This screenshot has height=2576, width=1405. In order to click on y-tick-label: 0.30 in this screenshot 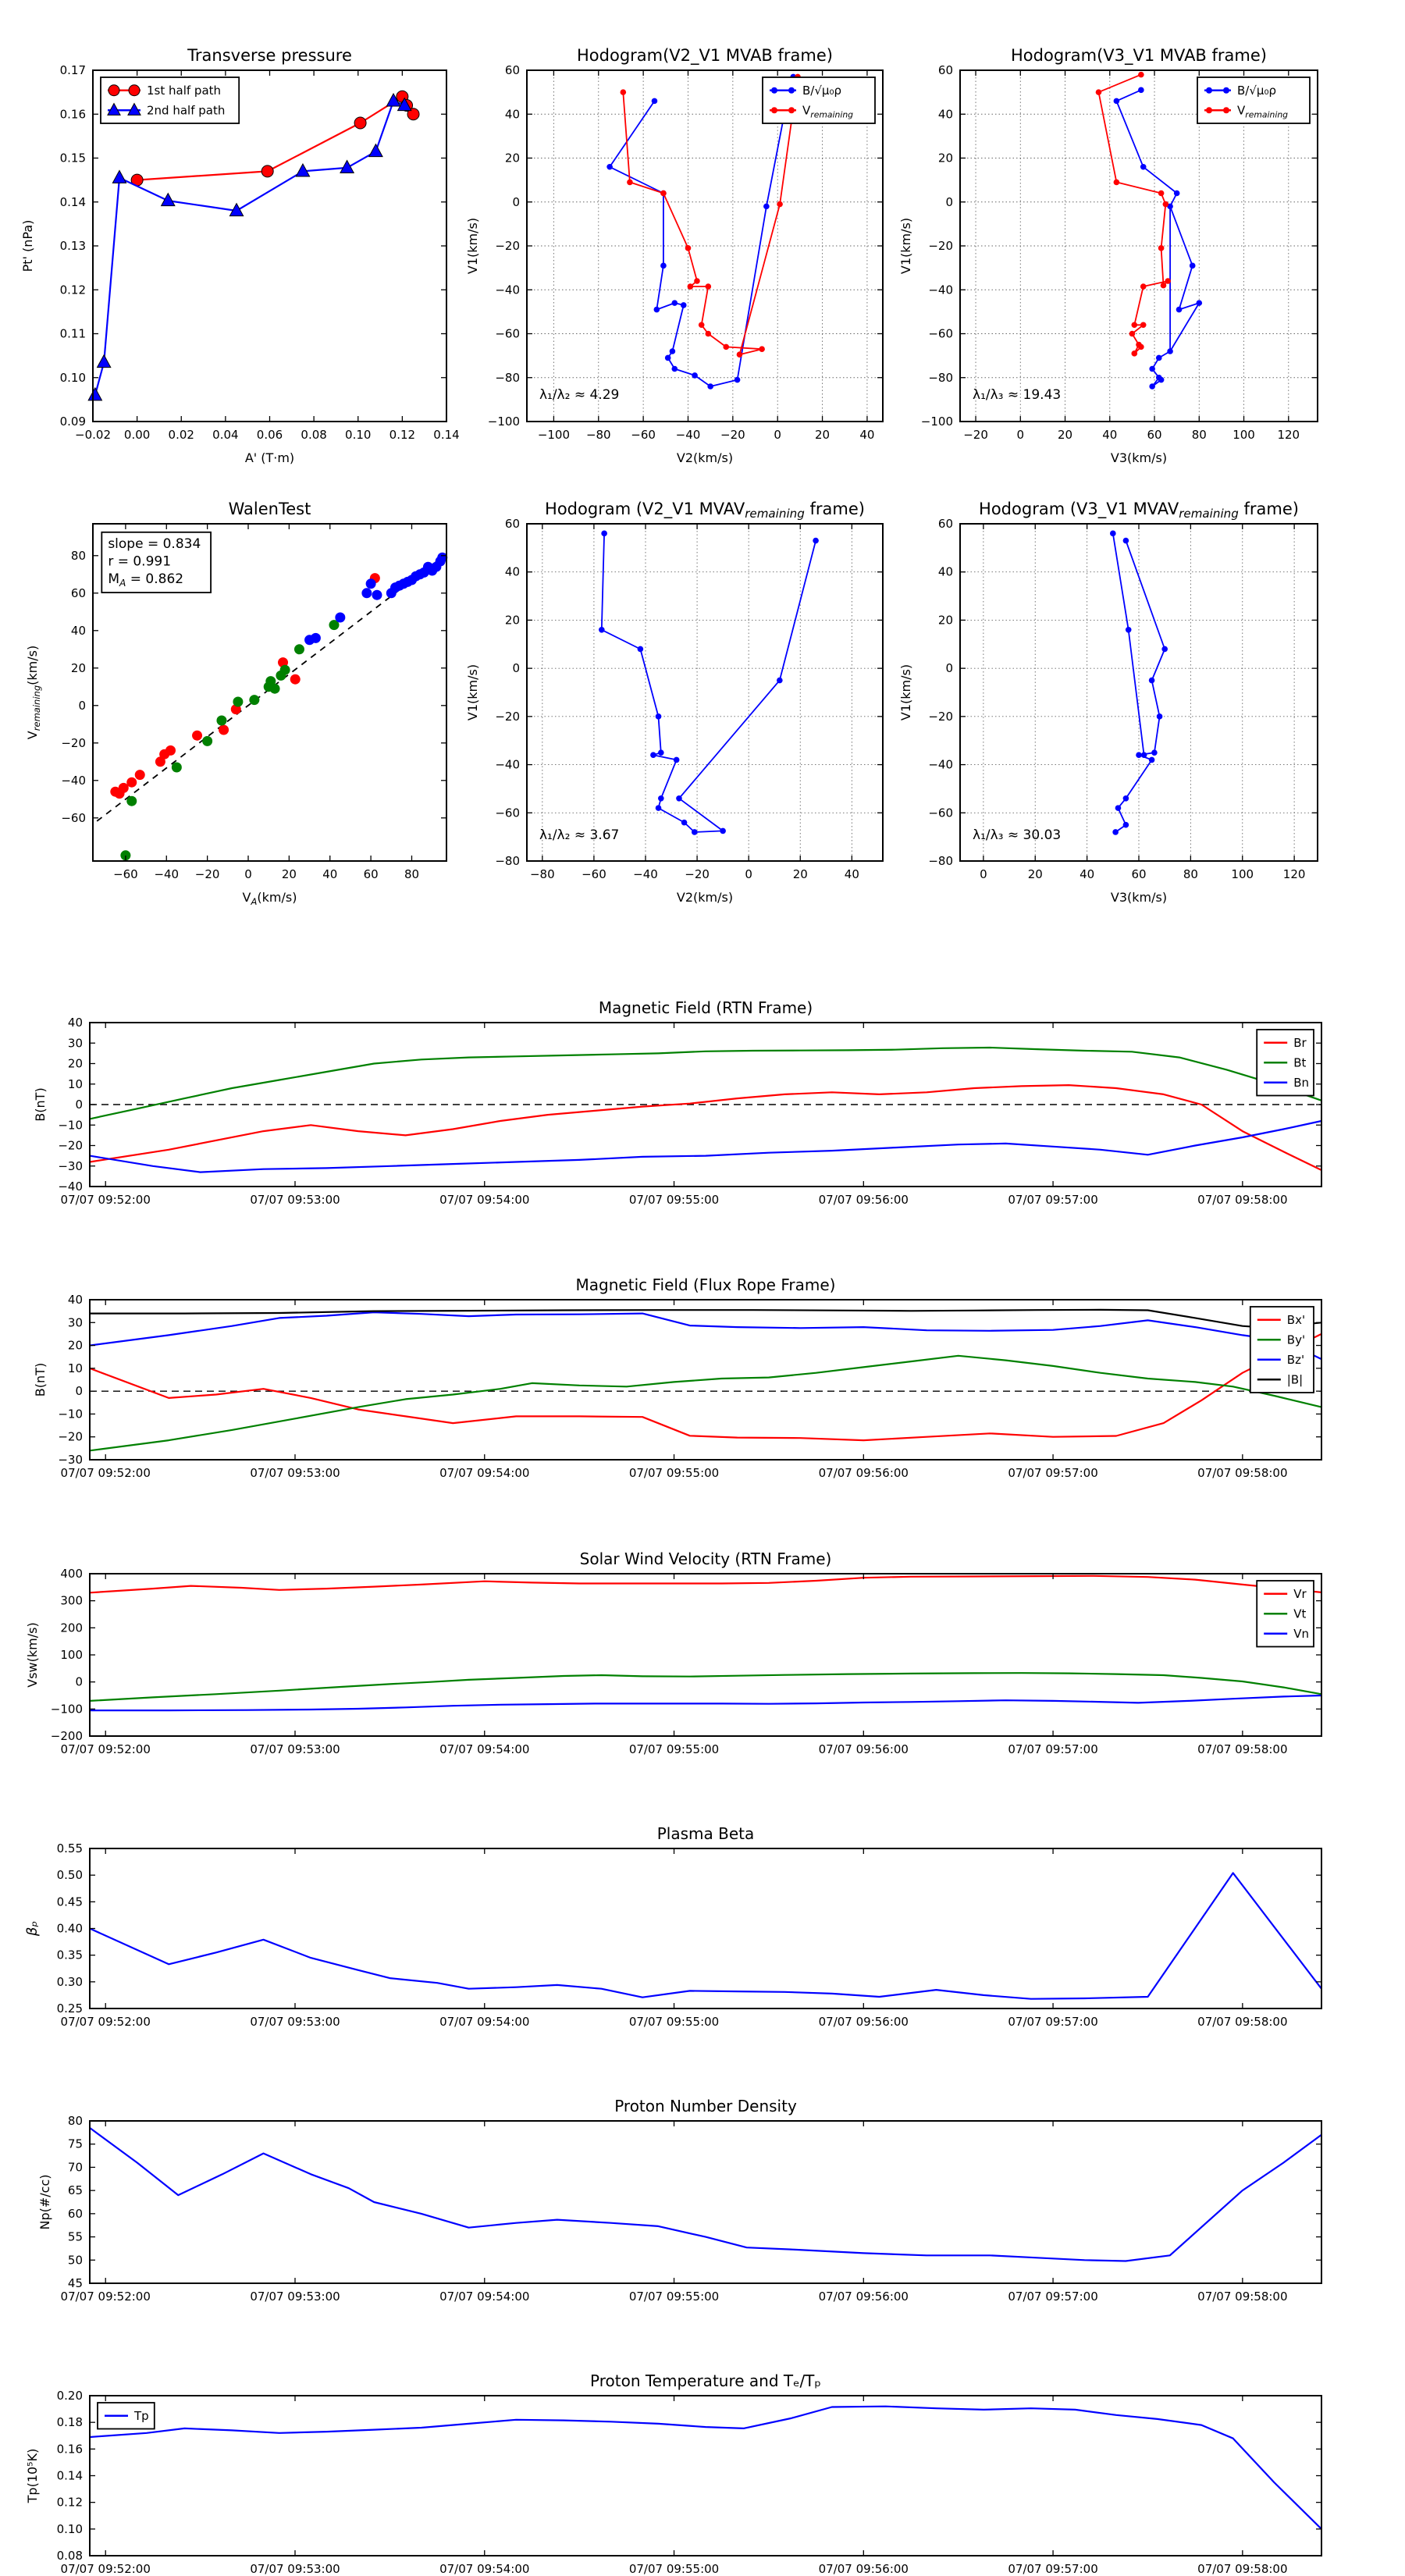, I will do `click(70, 1982)`.